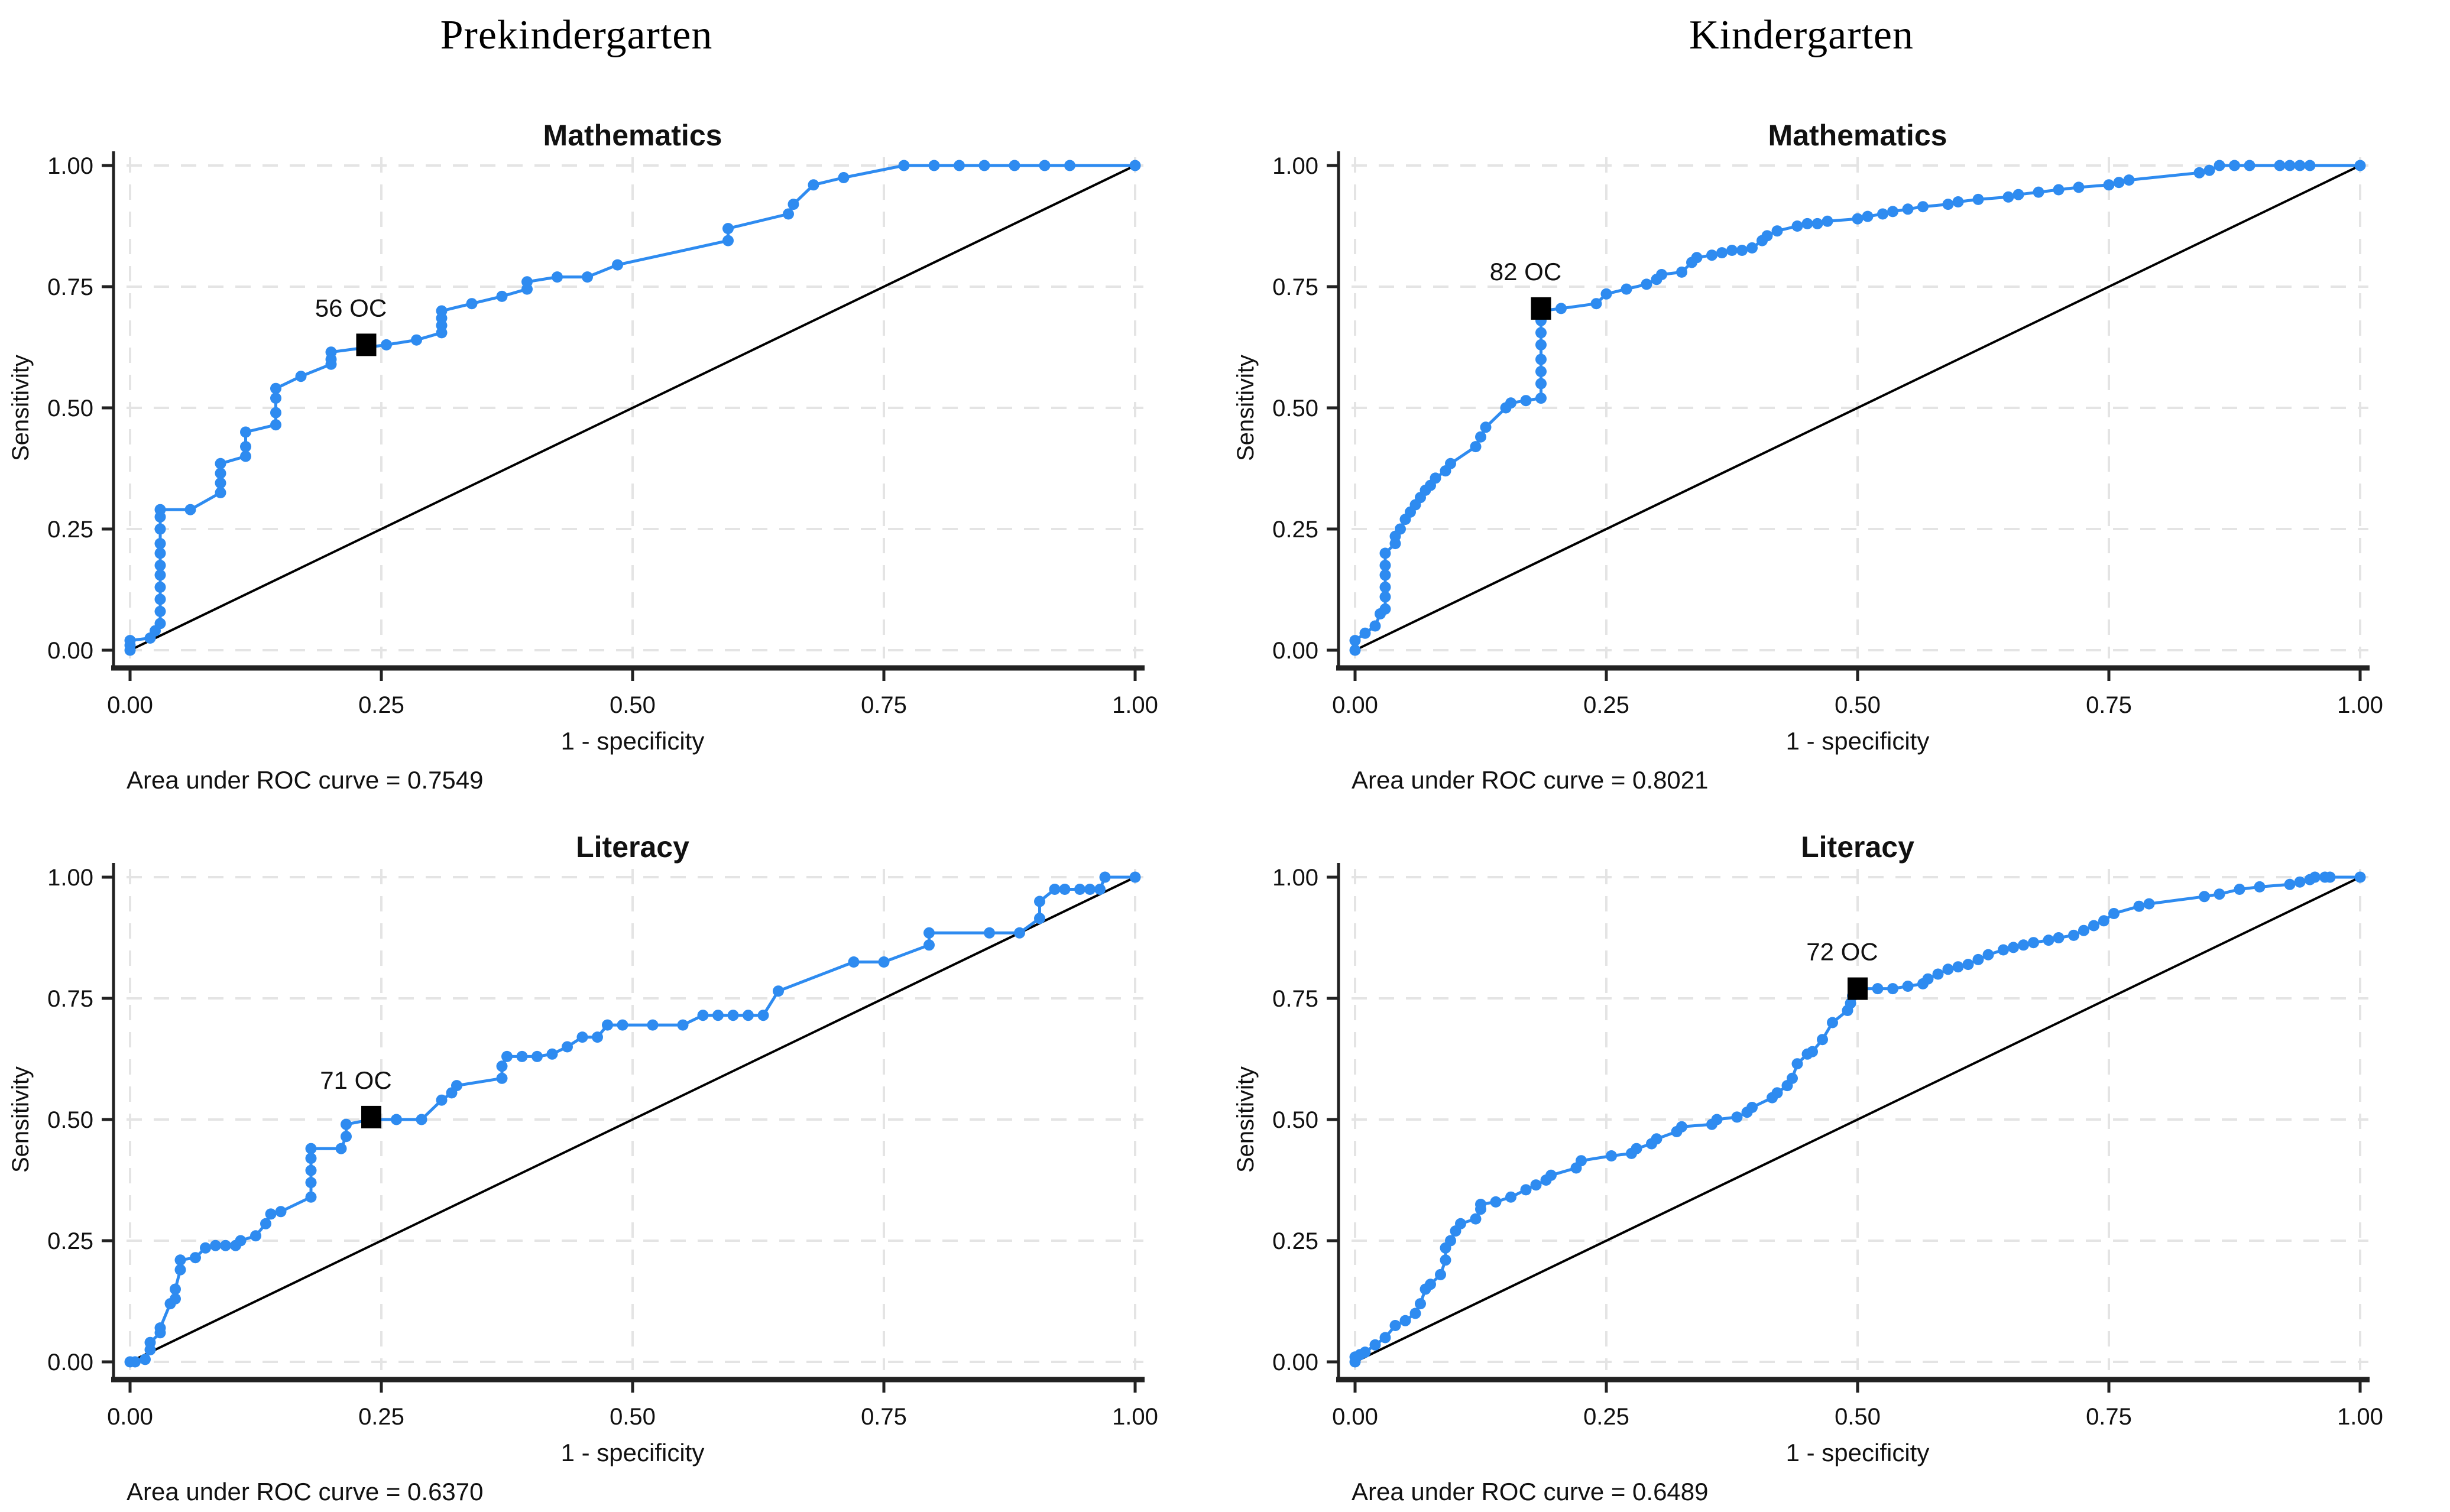  What do you see at coordinates (1858, 847) in the screenshot?
I see `chart-title: Literacy` at bounding box center [1858, 847].